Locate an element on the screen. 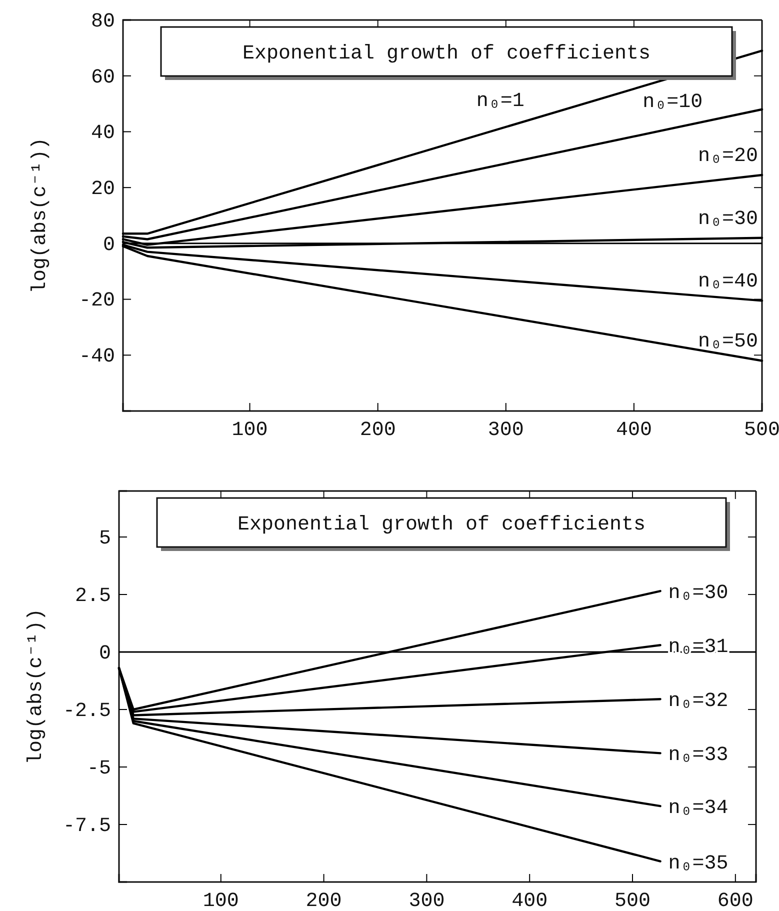 This screenshot has width=779, height=911. y-tick-label: -7.5 is located at coordinates (86, 826).